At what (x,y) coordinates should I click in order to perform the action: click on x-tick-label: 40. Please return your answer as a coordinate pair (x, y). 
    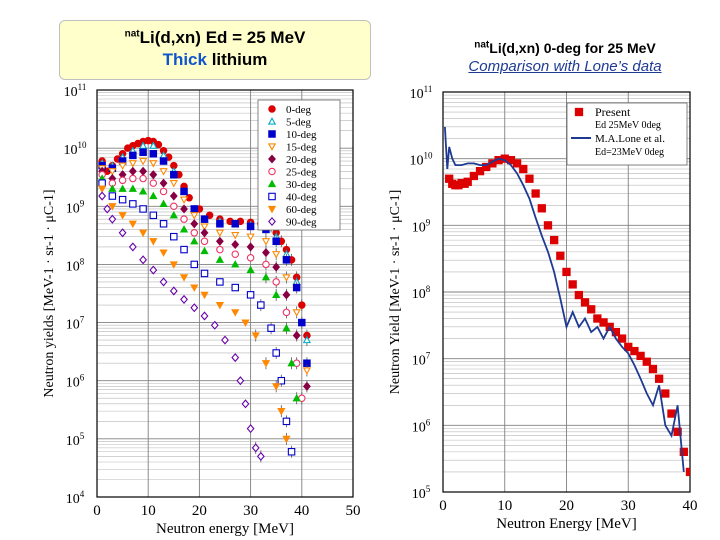
    Looking at the image, I should click on (690, 506).